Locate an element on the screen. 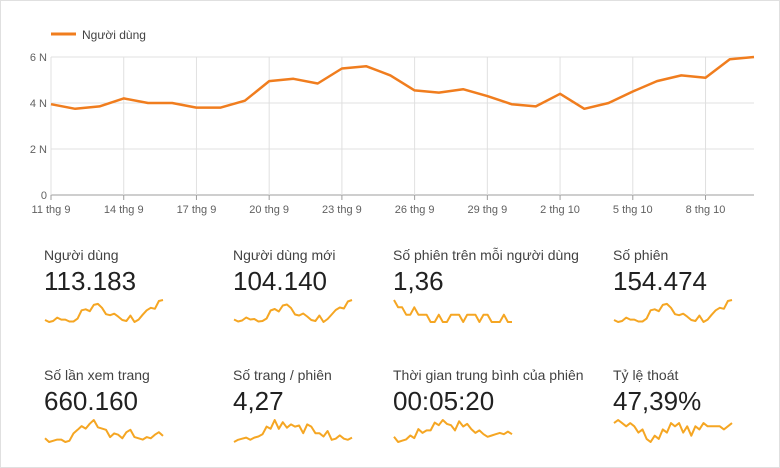 The image size is (780, 468). metric-sessions: Số phiên 154.474 is located at coordinates (696, 291).